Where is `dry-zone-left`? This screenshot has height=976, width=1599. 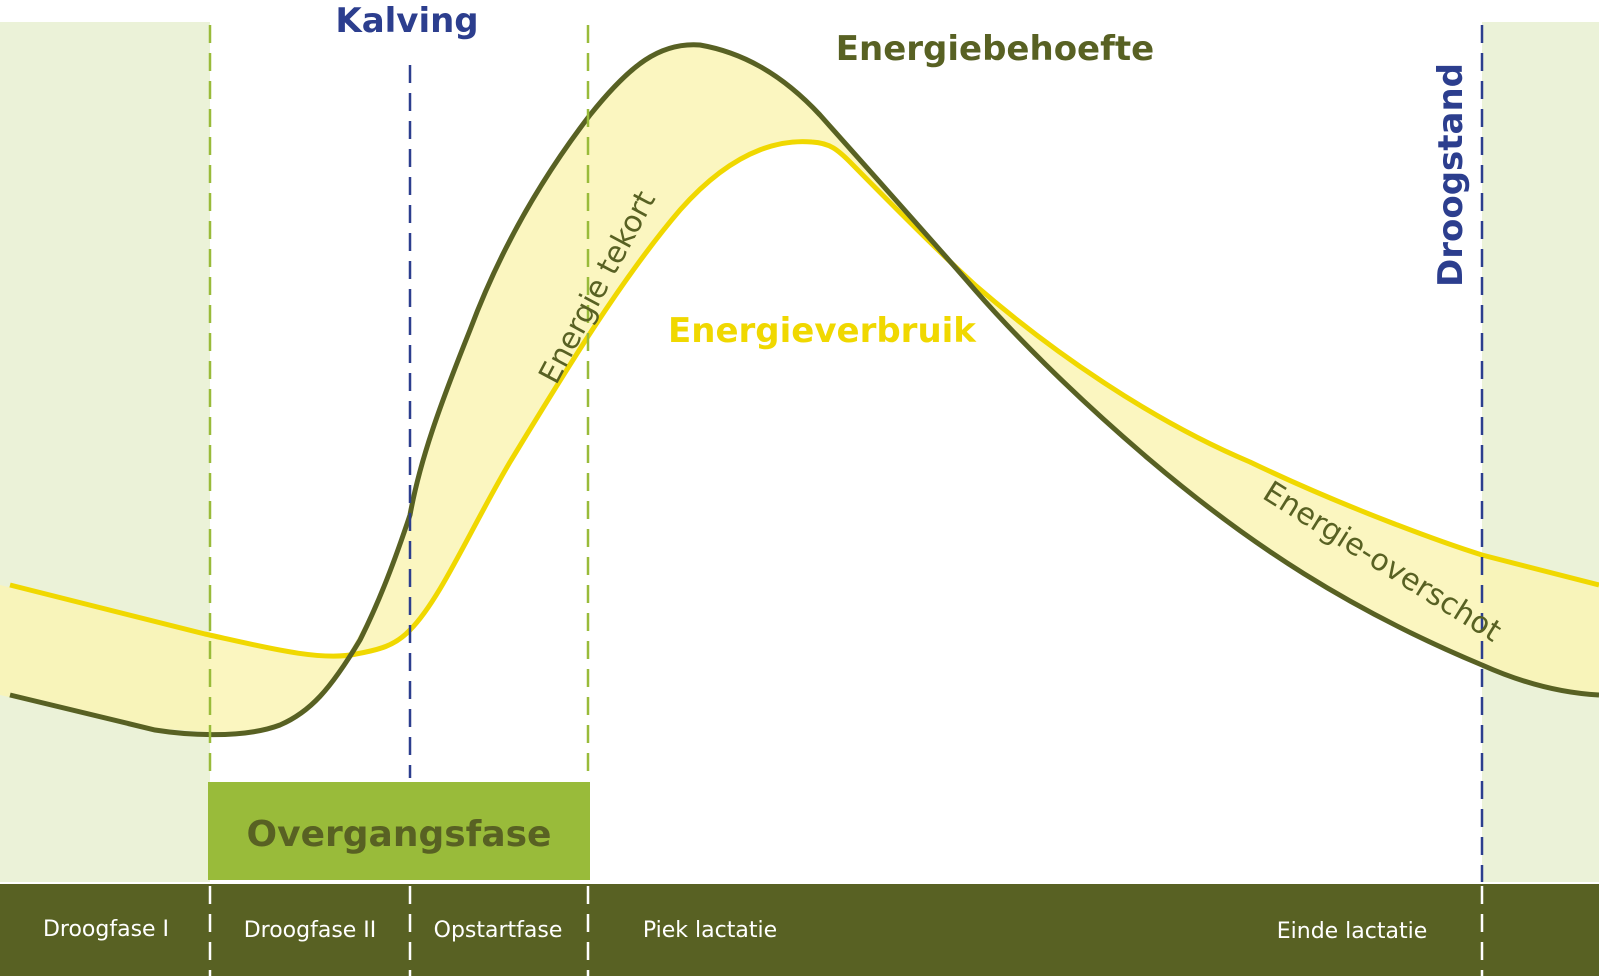 dry-zone-left is located at coordinates (105, 452).